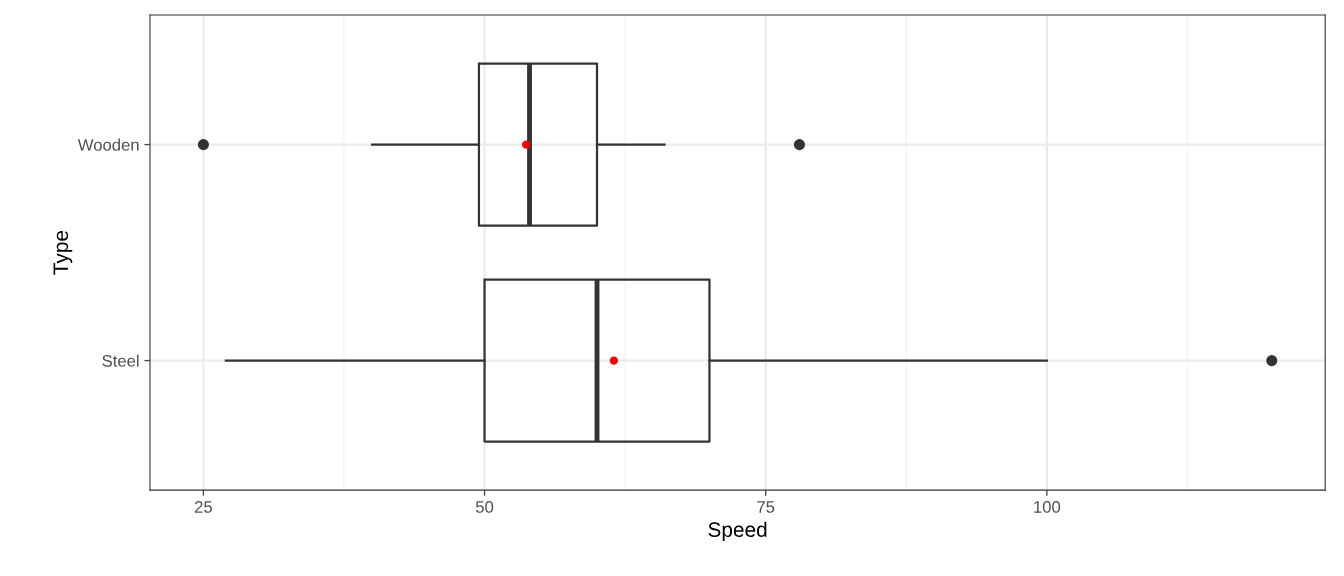 The height and width of the screenshot is (576, 1344). Describe the element at coordinates (766, 507) in the screenshot. I see `x-tick-label: 75` at that location.